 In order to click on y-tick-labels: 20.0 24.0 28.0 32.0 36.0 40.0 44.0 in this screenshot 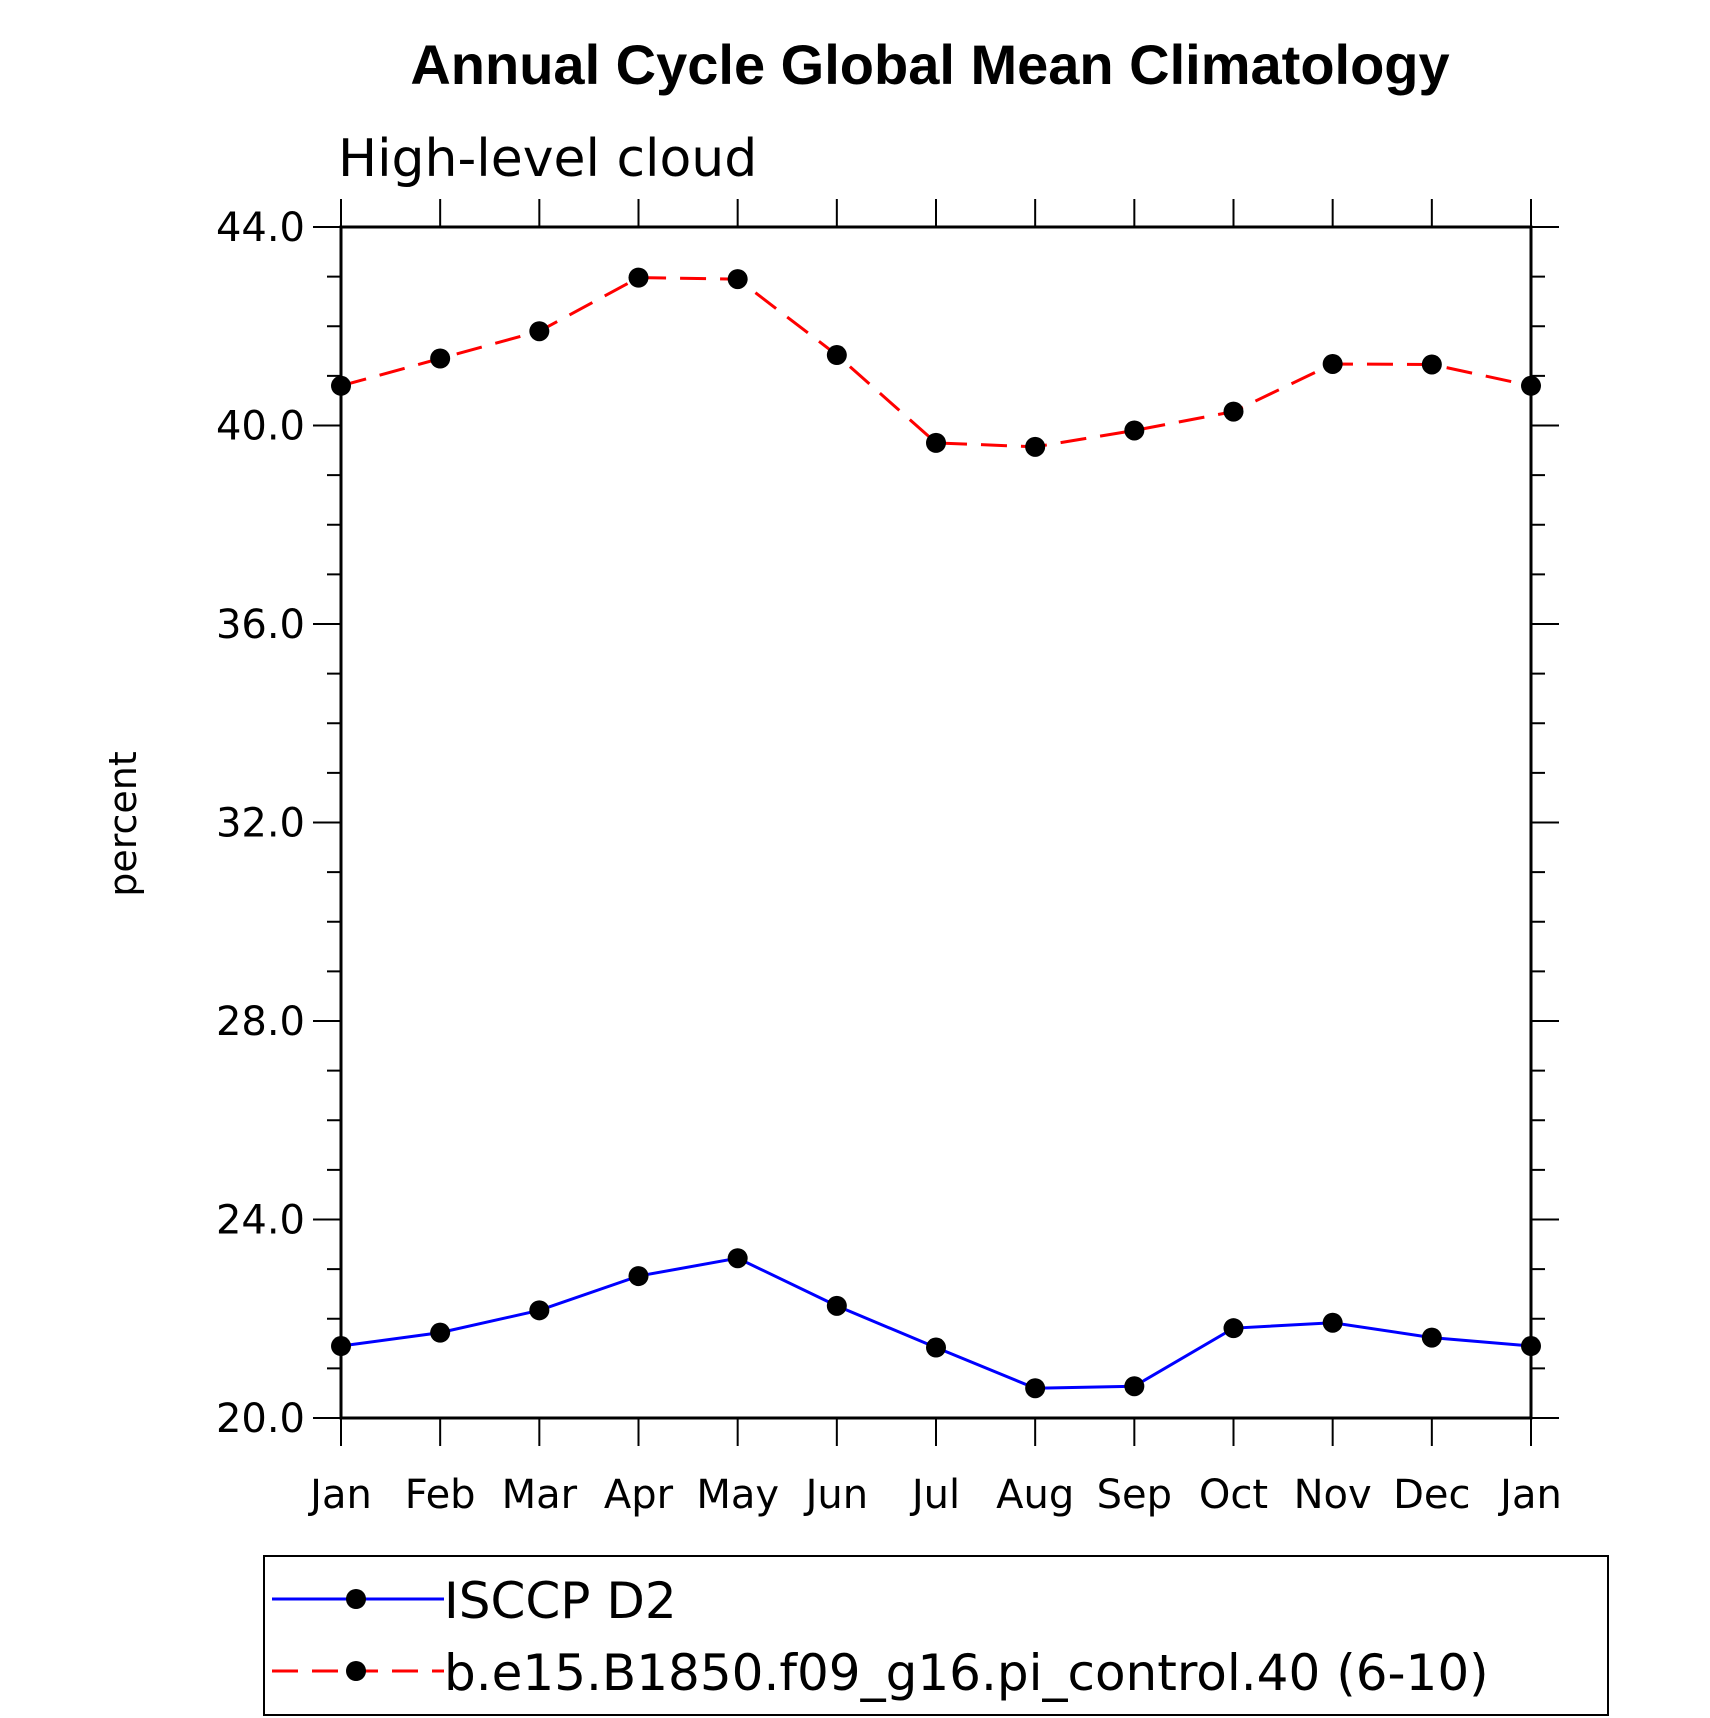, I will do `click(260, 823)`.